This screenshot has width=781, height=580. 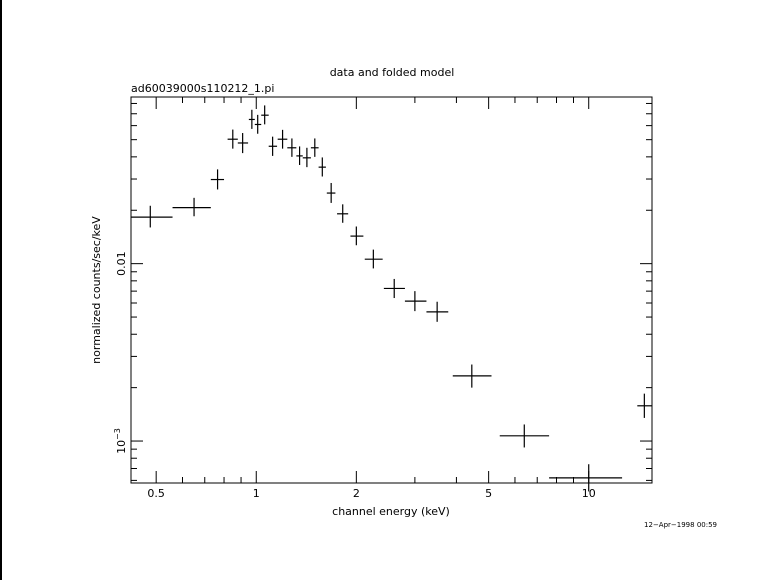 What do you see at coordinates (96, 290) in the screenshot?
I see `y-axis-label: normalized counts/sec/keV` at bounding box center [96, 290].